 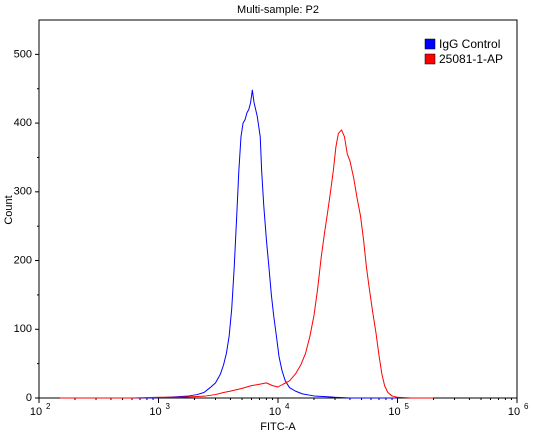 I want to click on y-axis: 0 100 200 300 400 500, so click(x=26, y=226).